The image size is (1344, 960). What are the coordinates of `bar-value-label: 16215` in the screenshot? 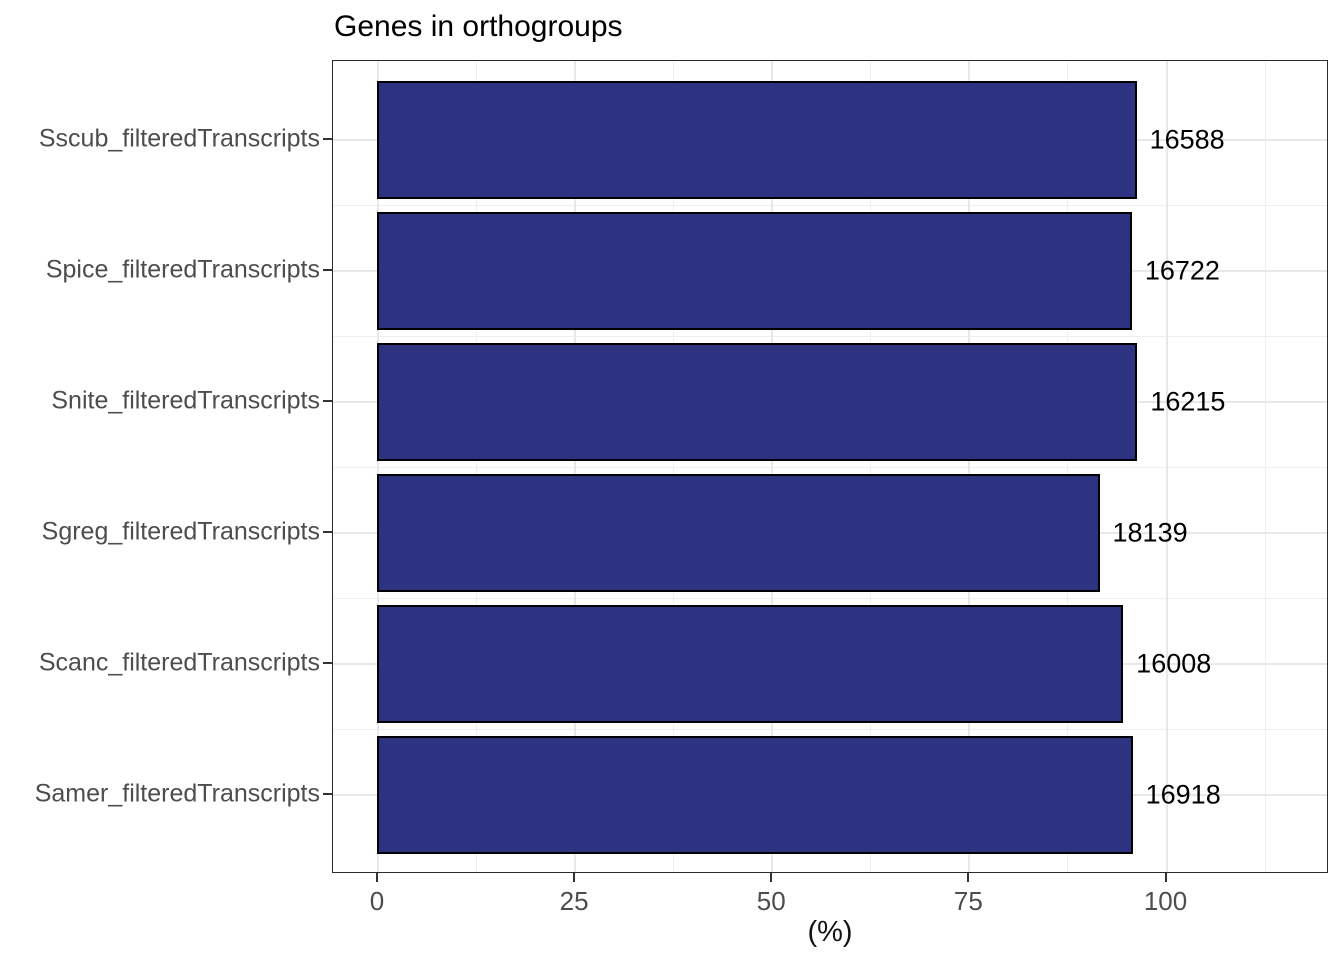 It's located at (1188, 401).